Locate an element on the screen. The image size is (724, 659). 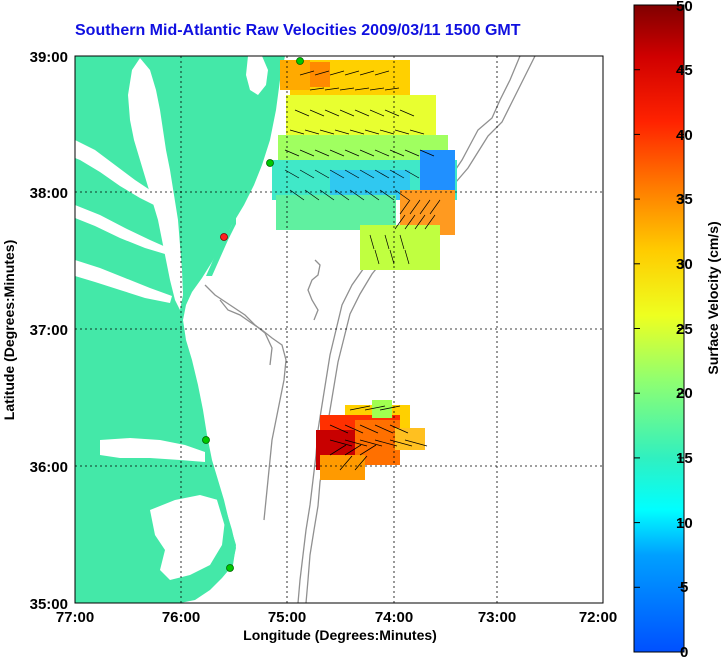
colorbar-tick-labels: 0 5 10 15 20 25 30 35 40 45 50 is located at coordinates (684, 329).